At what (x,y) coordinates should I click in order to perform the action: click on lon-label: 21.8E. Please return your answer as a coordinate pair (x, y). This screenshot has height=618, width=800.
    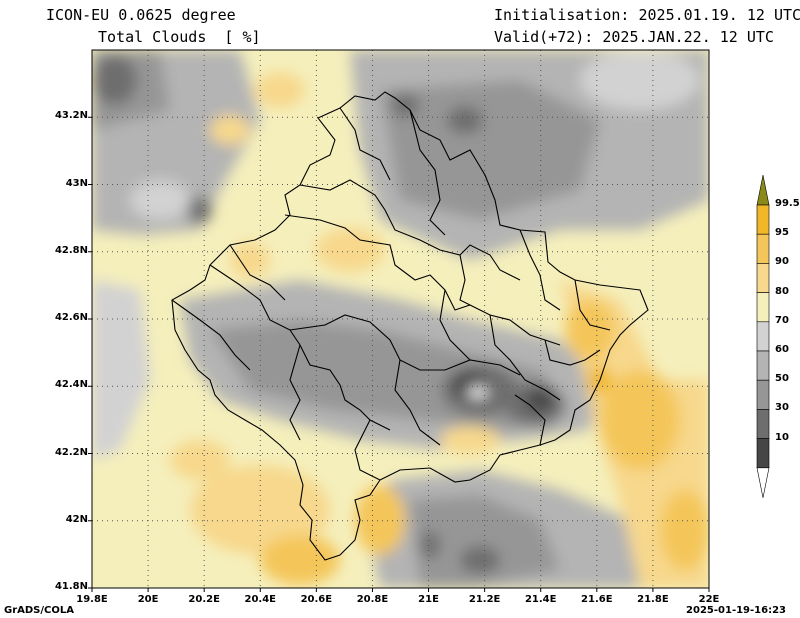
    Looking at the image, I should click on (653, 599).